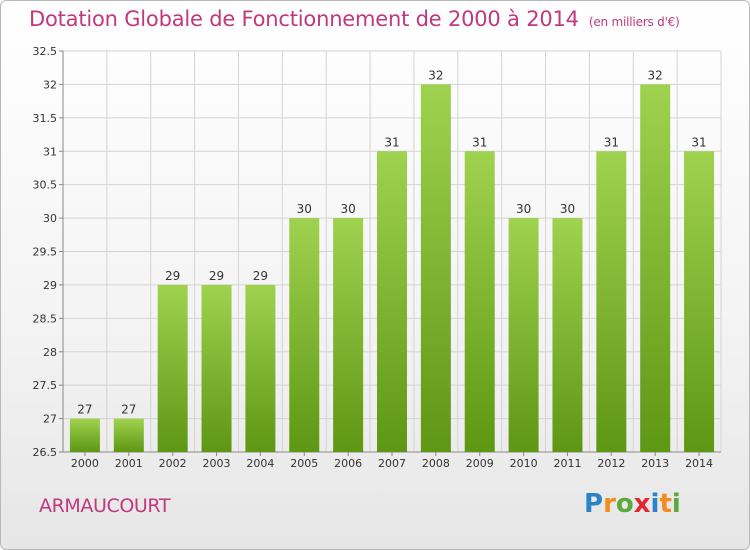  Describe the element at coordinates (436, 463) in the screenshot. I see `x-tick-label: 2008` at that location.